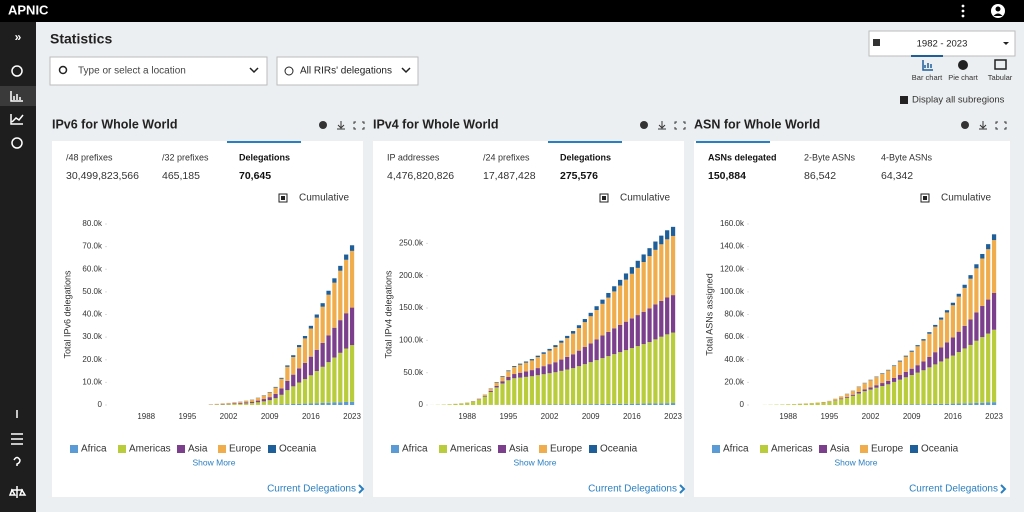  I want to click on stat-label: ASNs delegated, so click(742, 157).